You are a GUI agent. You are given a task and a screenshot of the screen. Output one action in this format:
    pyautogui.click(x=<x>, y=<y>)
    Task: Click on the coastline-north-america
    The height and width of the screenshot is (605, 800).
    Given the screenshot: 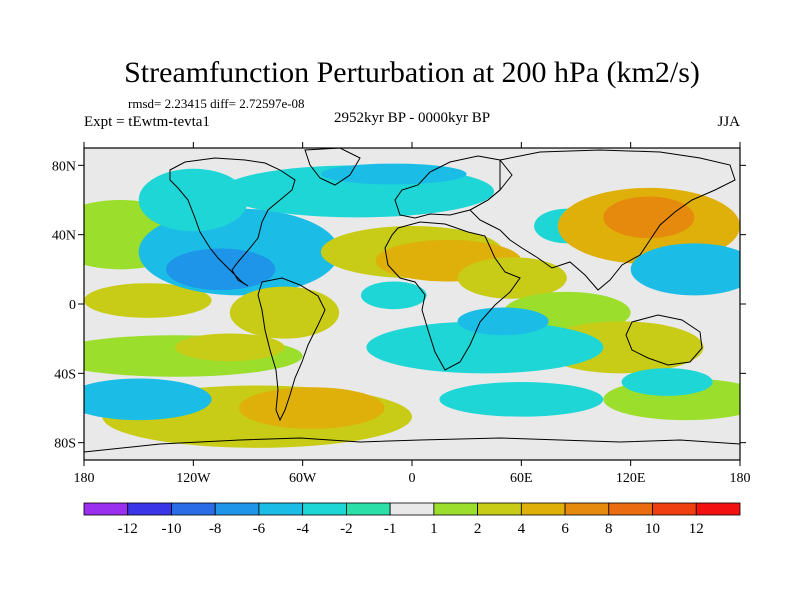 What is the action you would take?
    pyautogui.click(x=232, y=222)
    